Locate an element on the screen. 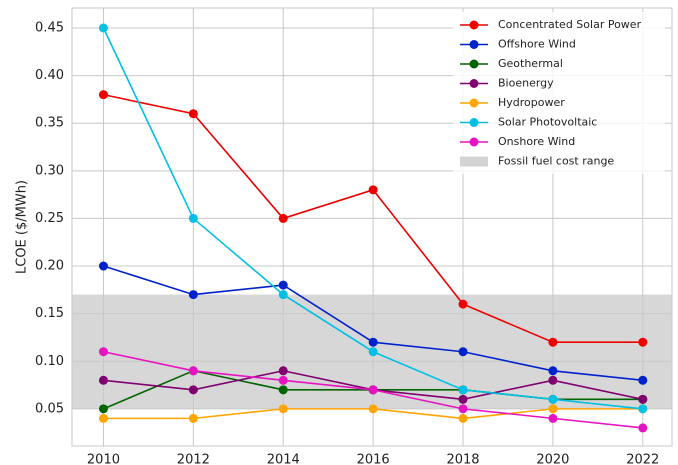 Image resolution: width=678 pixels, height=465 pixels. y-tick-label: 0.10 is located at coordinates (49, 361).